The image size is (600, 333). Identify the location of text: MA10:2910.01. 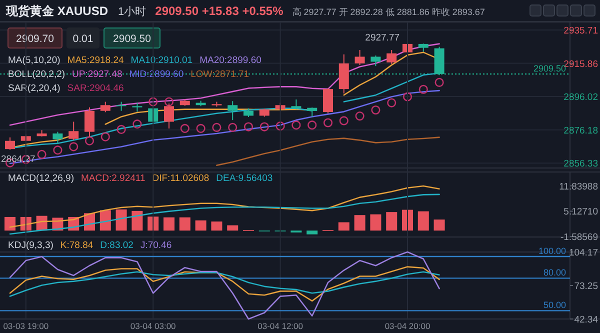
(161, 60).